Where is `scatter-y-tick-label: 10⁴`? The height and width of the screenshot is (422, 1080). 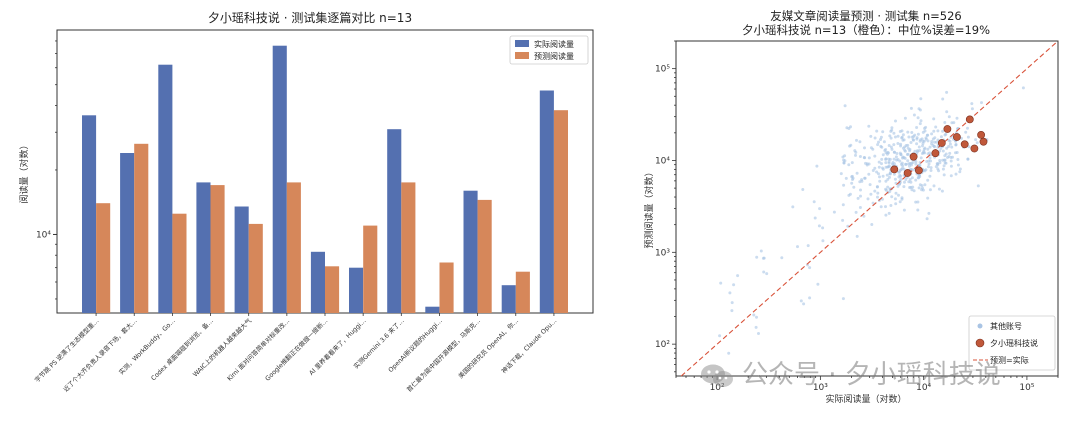
scatter-y-tick-label: 10⁴ is located at coordinates (662, 161).